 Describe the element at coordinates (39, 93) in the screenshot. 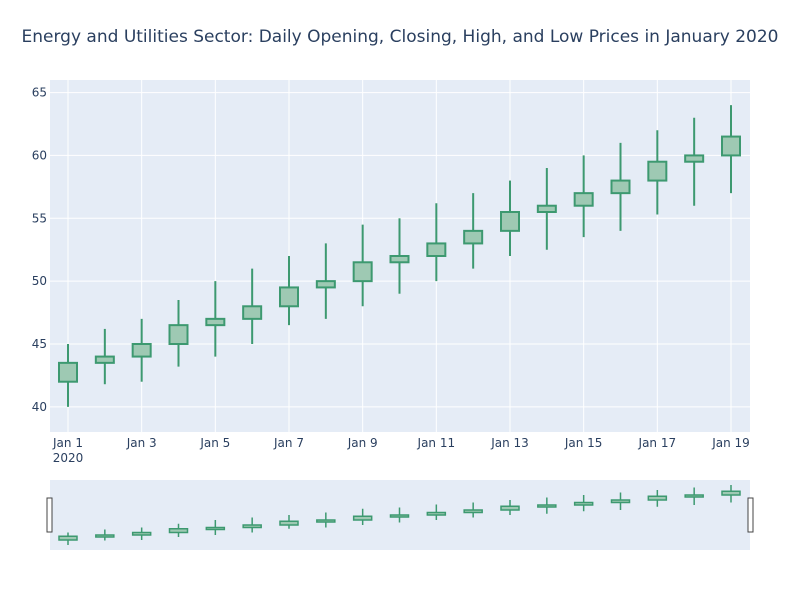

I see `y-tick-label: 65` at that location.